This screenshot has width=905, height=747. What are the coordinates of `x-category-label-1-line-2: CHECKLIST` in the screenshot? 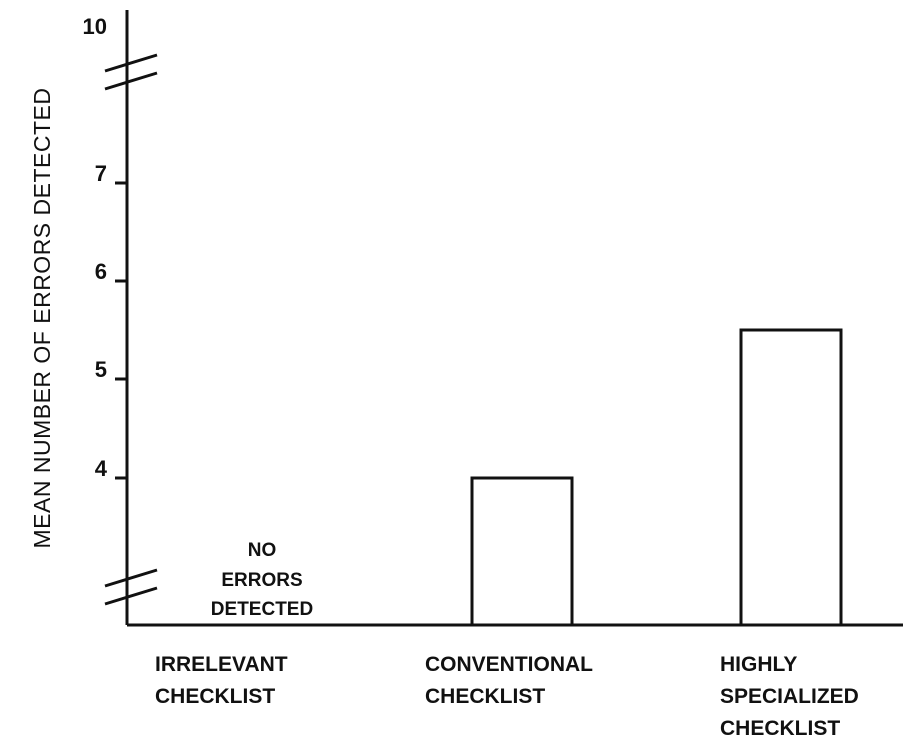 It's located at (215, 696).